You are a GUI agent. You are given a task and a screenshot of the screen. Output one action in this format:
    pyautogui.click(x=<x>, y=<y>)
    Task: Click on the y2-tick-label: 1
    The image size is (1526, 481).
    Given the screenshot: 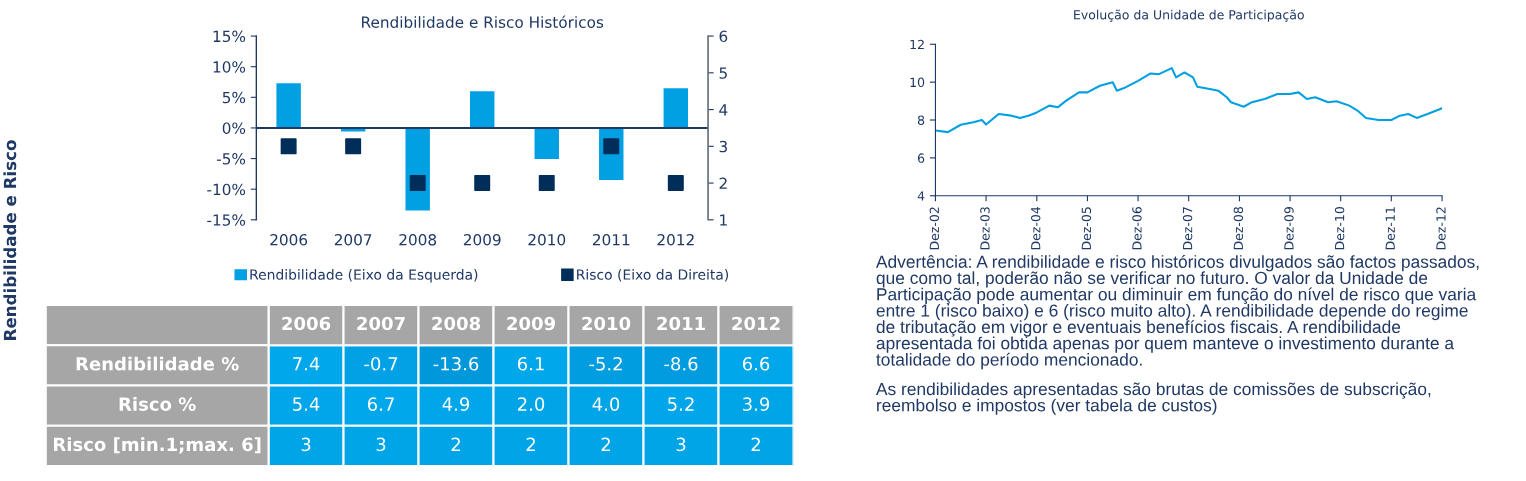 What is the action you would take?
    pyautogui.click(x=723, y=220)
    